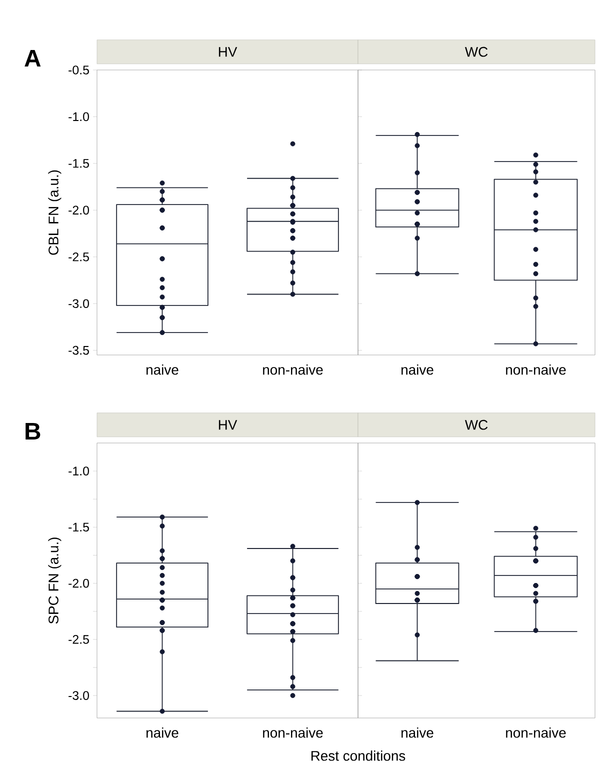 The image size is (616, 782). I want to click on text: A, so click(32, 58).